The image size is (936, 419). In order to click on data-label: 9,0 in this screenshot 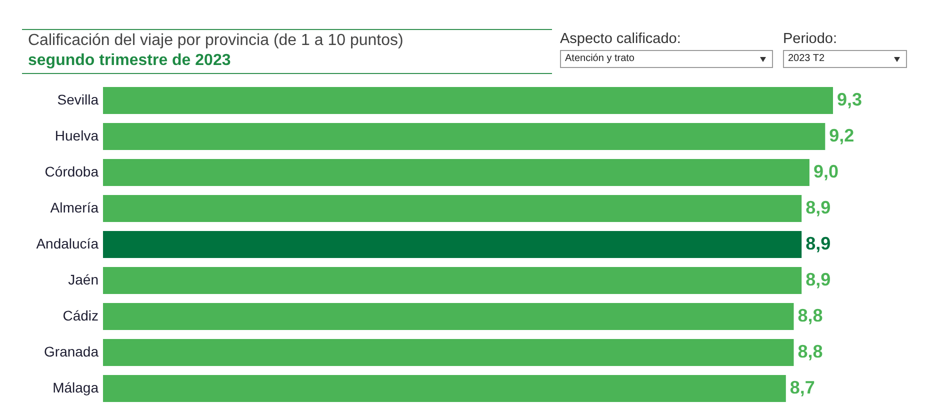, I will do `click(825, 172)`.